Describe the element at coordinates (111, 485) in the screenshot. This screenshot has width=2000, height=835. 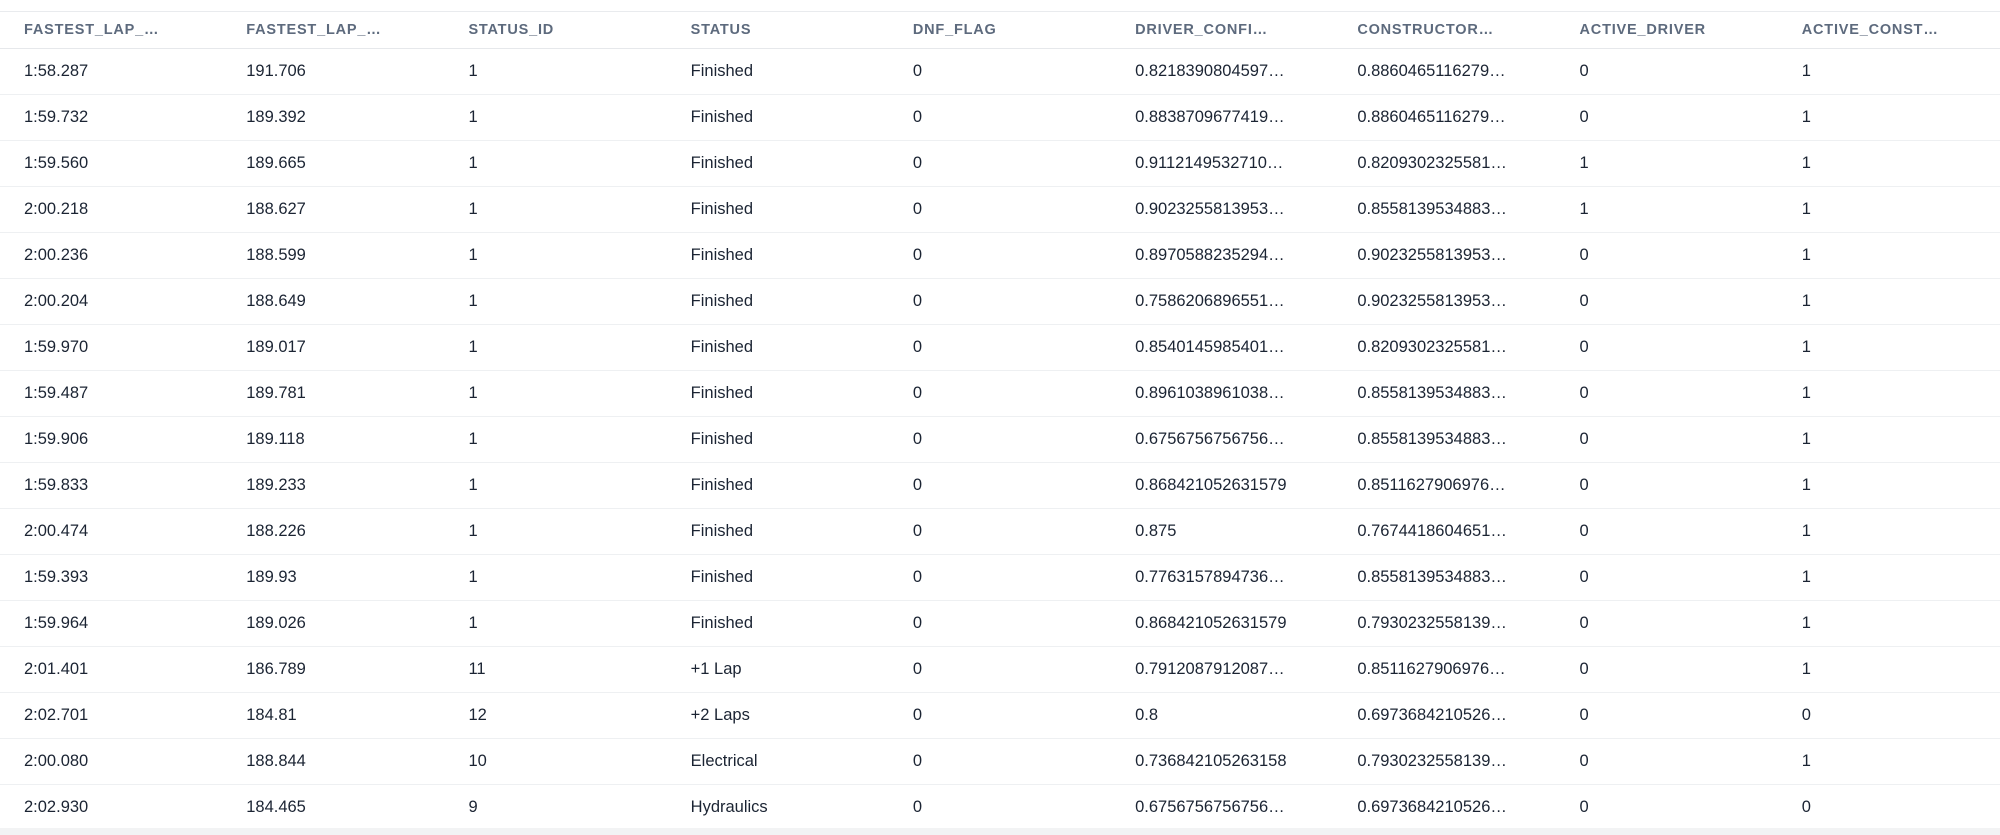
I see `table-cell: 1:59.833` at that location.